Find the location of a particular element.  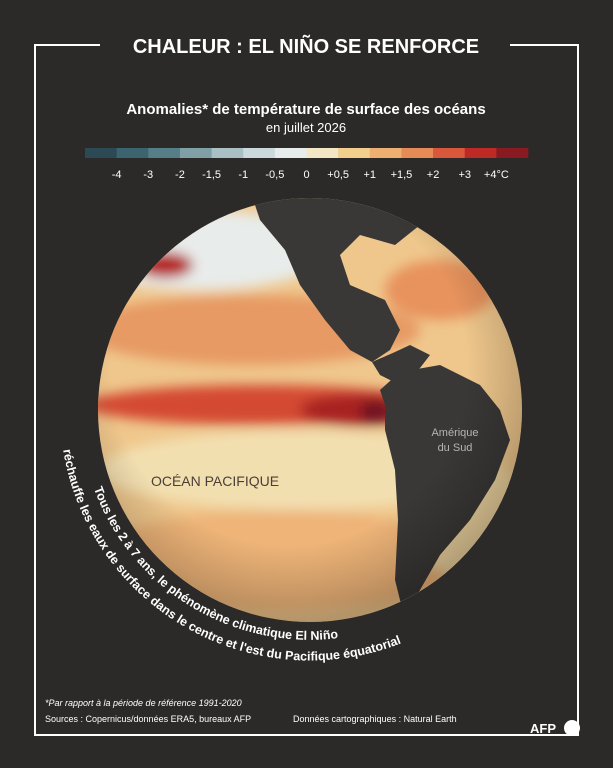

legend-label: -4 is located at coordinates (117, 175).